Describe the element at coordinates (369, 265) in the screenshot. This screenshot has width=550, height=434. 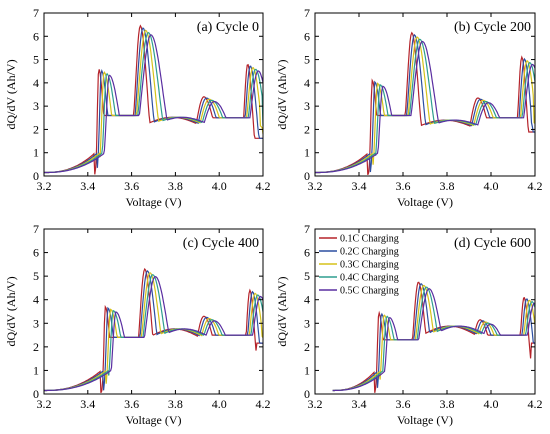
I see `legend-label-3: 0.3C Charging` at that location.